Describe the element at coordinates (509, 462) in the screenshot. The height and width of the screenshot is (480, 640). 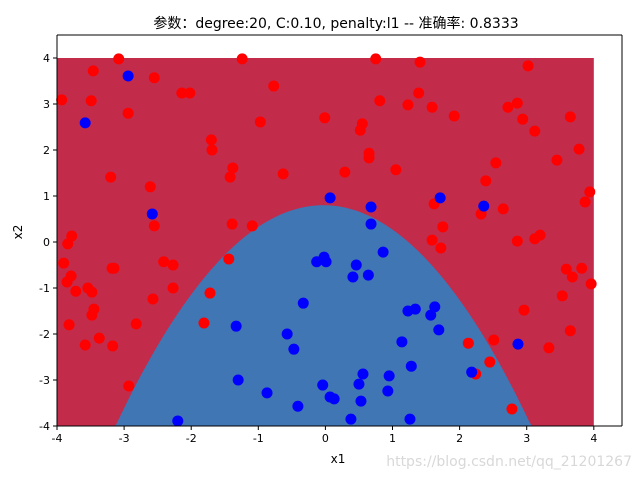
I see `watermark: https://blog.csdn.net/qq_21201267` at that location.